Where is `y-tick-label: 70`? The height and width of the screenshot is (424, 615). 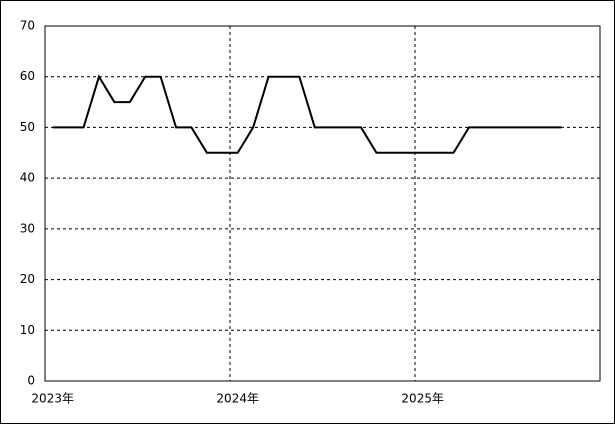
y-tick-label: 70 is located at coordinates (27, 26).